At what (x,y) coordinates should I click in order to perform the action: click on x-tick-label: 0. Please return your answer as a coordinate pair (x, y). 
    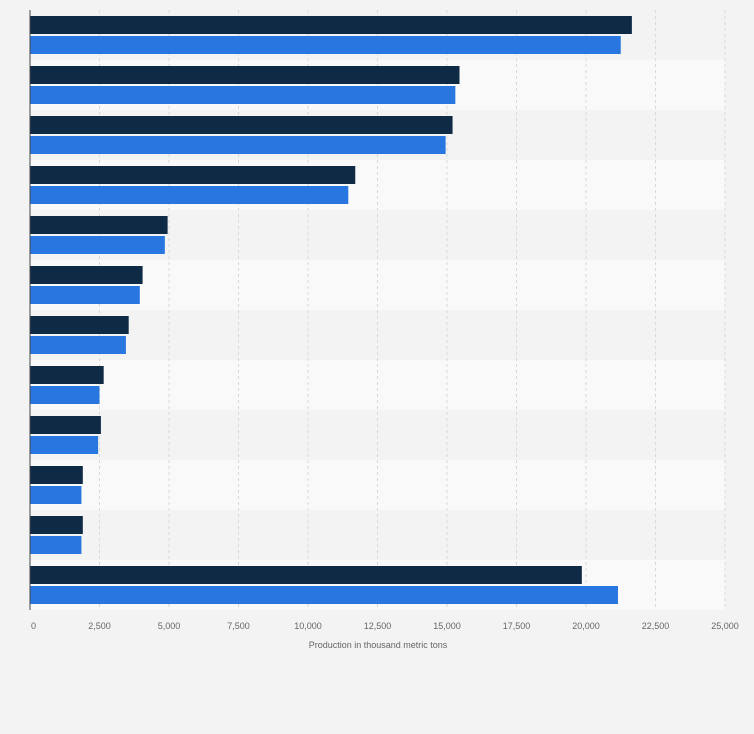
    Looking at the image, I should click on (33, 626).